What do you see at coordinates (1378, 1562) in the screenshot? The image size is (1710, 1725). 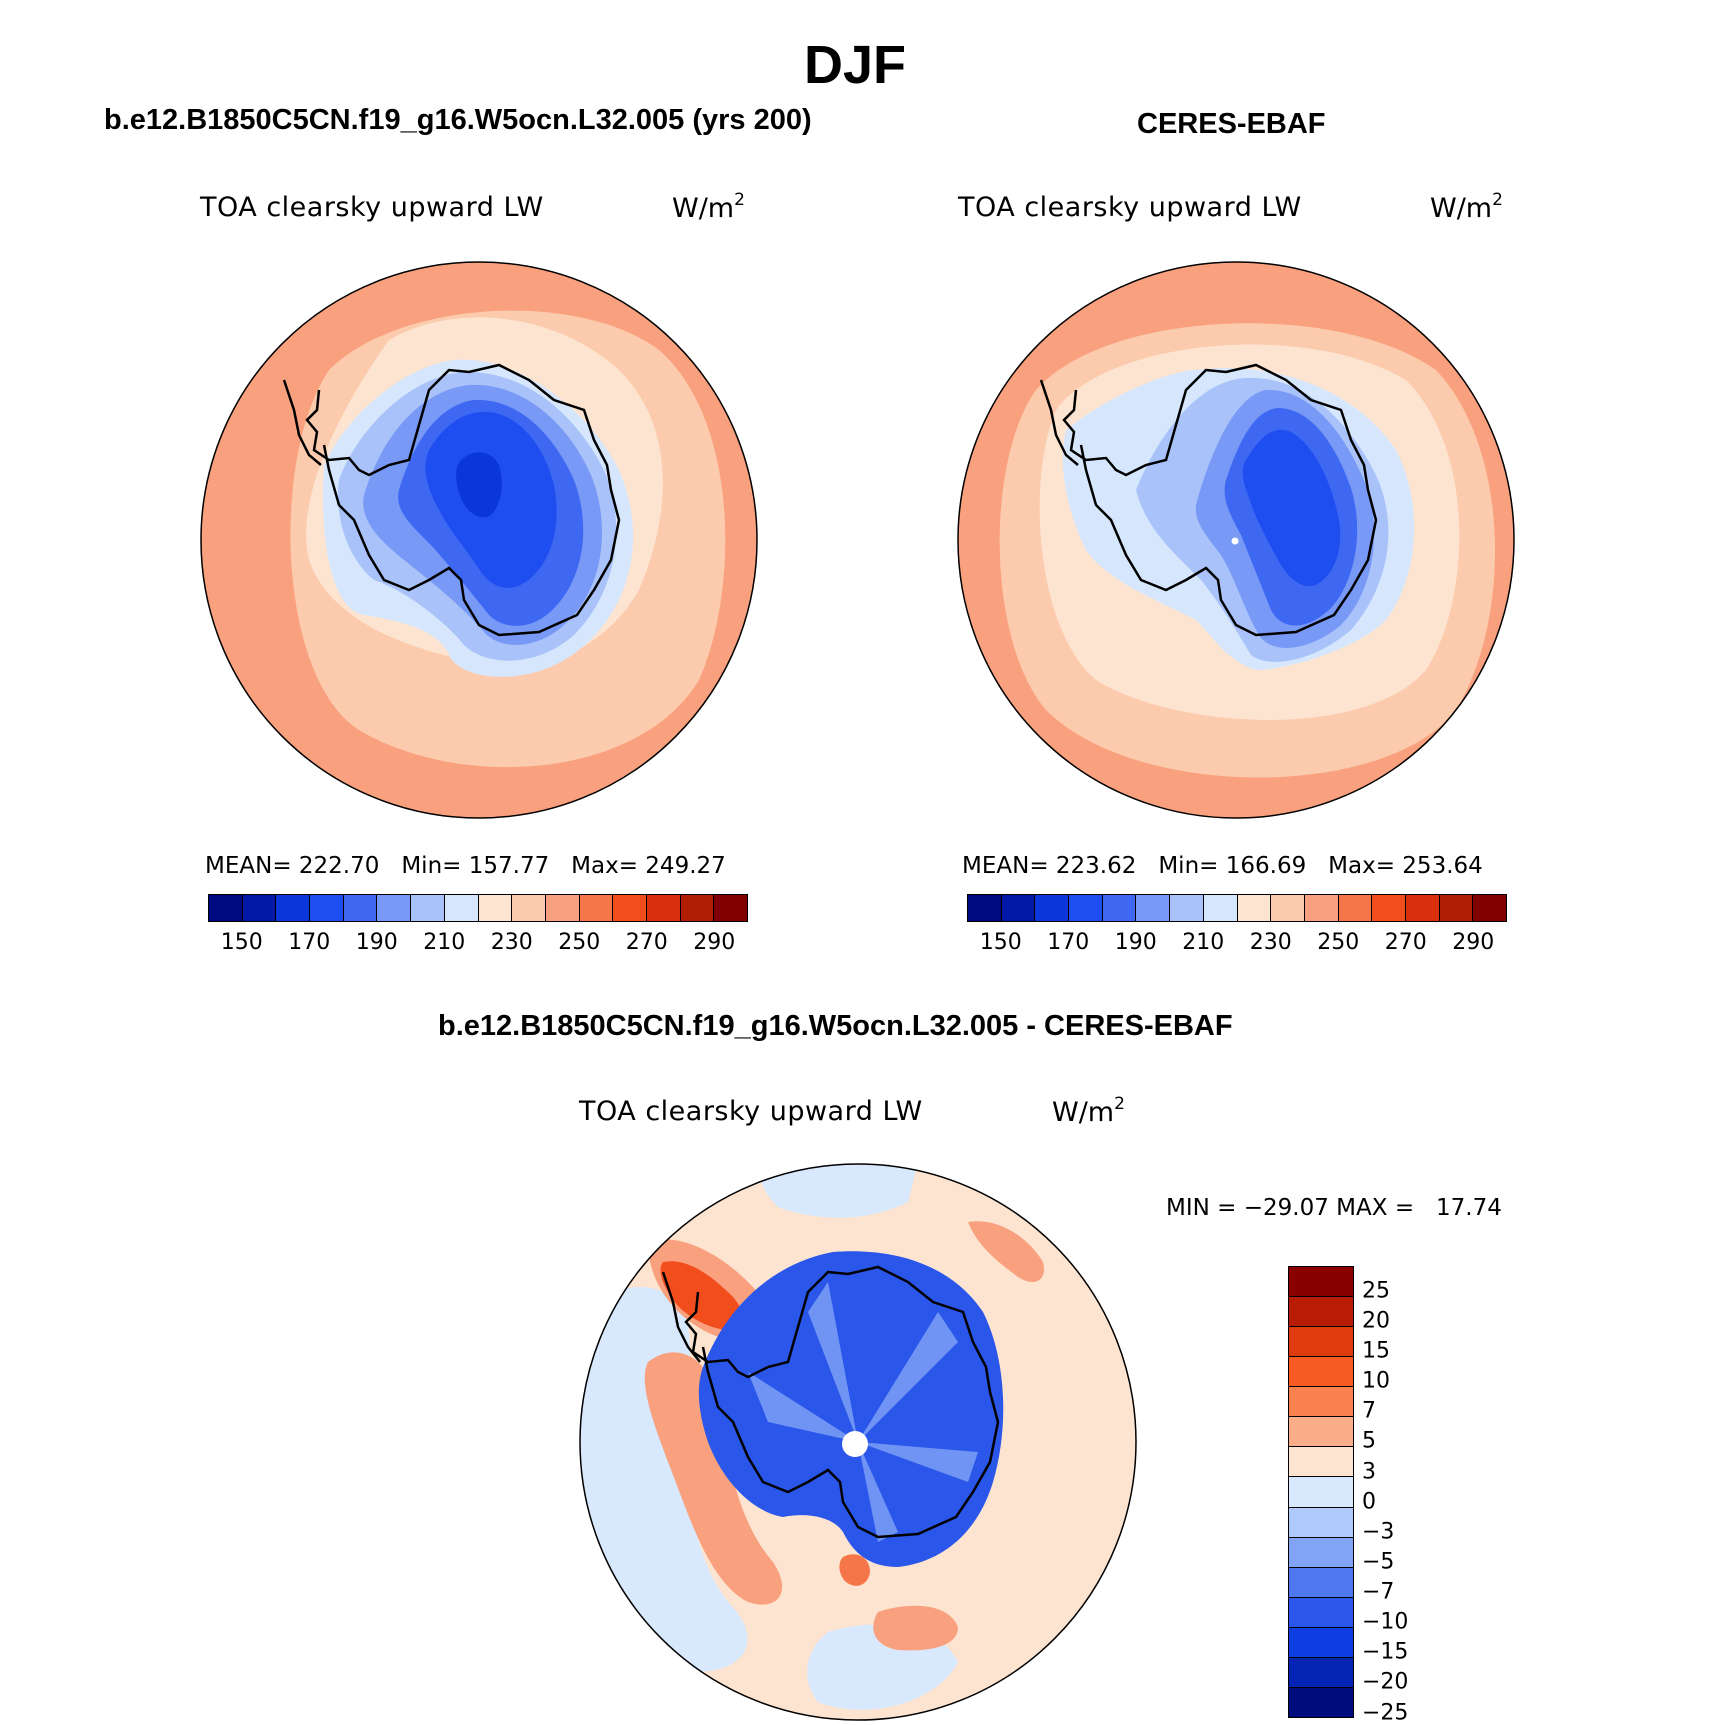 I see `diff-colorbar-tick-label: −5` at bounding box center [1378, 1562].